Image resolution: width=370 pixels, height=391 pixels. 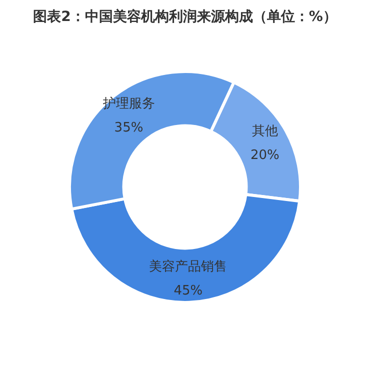 What do you see at coordinates (265, 132) in the screenshot?
I see `slice-label: 其他` at bounding box center [265, 132].